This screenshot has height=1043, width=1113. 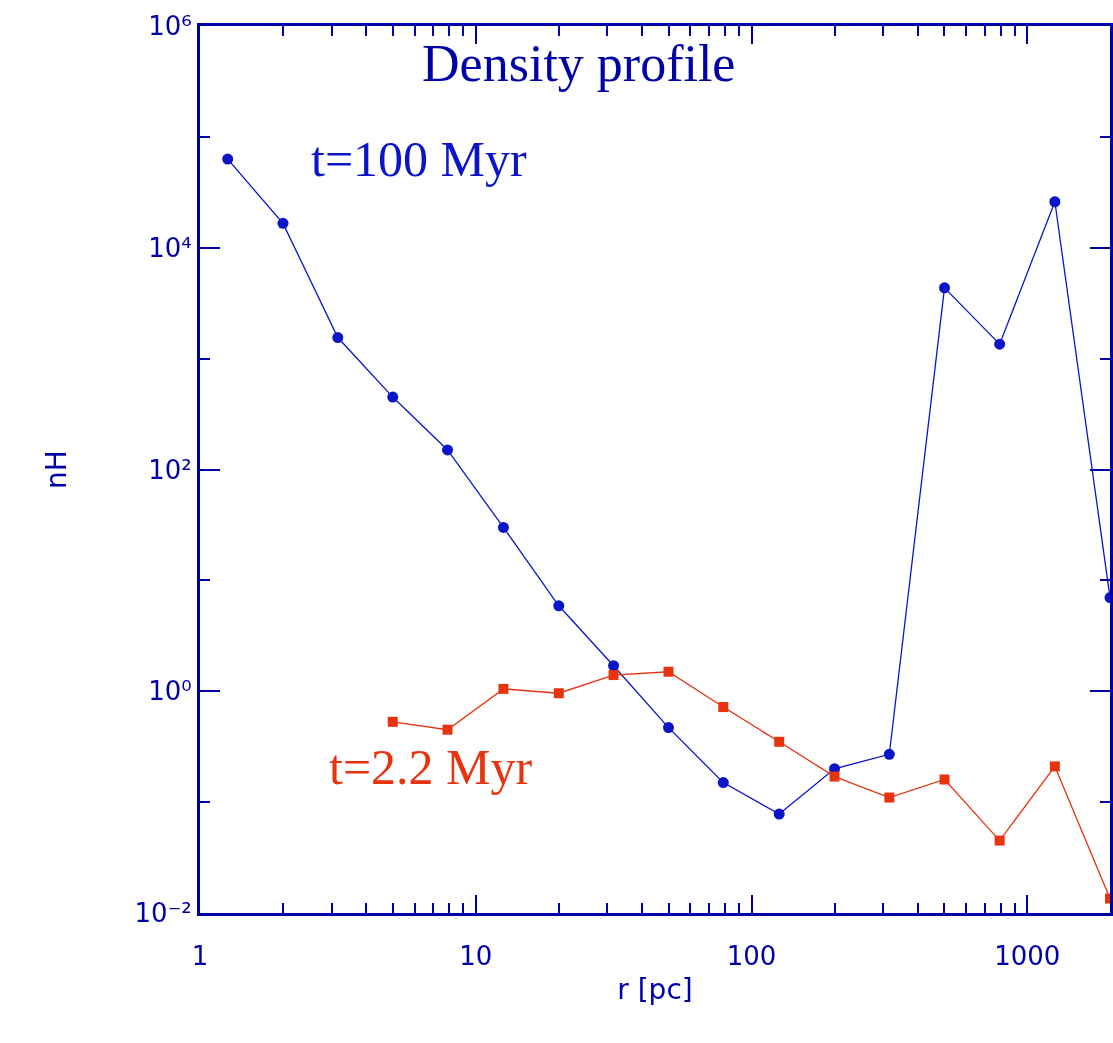 What do you see at coordinates (419, 159) in the screenshot?
I see `series-label: t=100 Myr` at bounding box center [419, 159].